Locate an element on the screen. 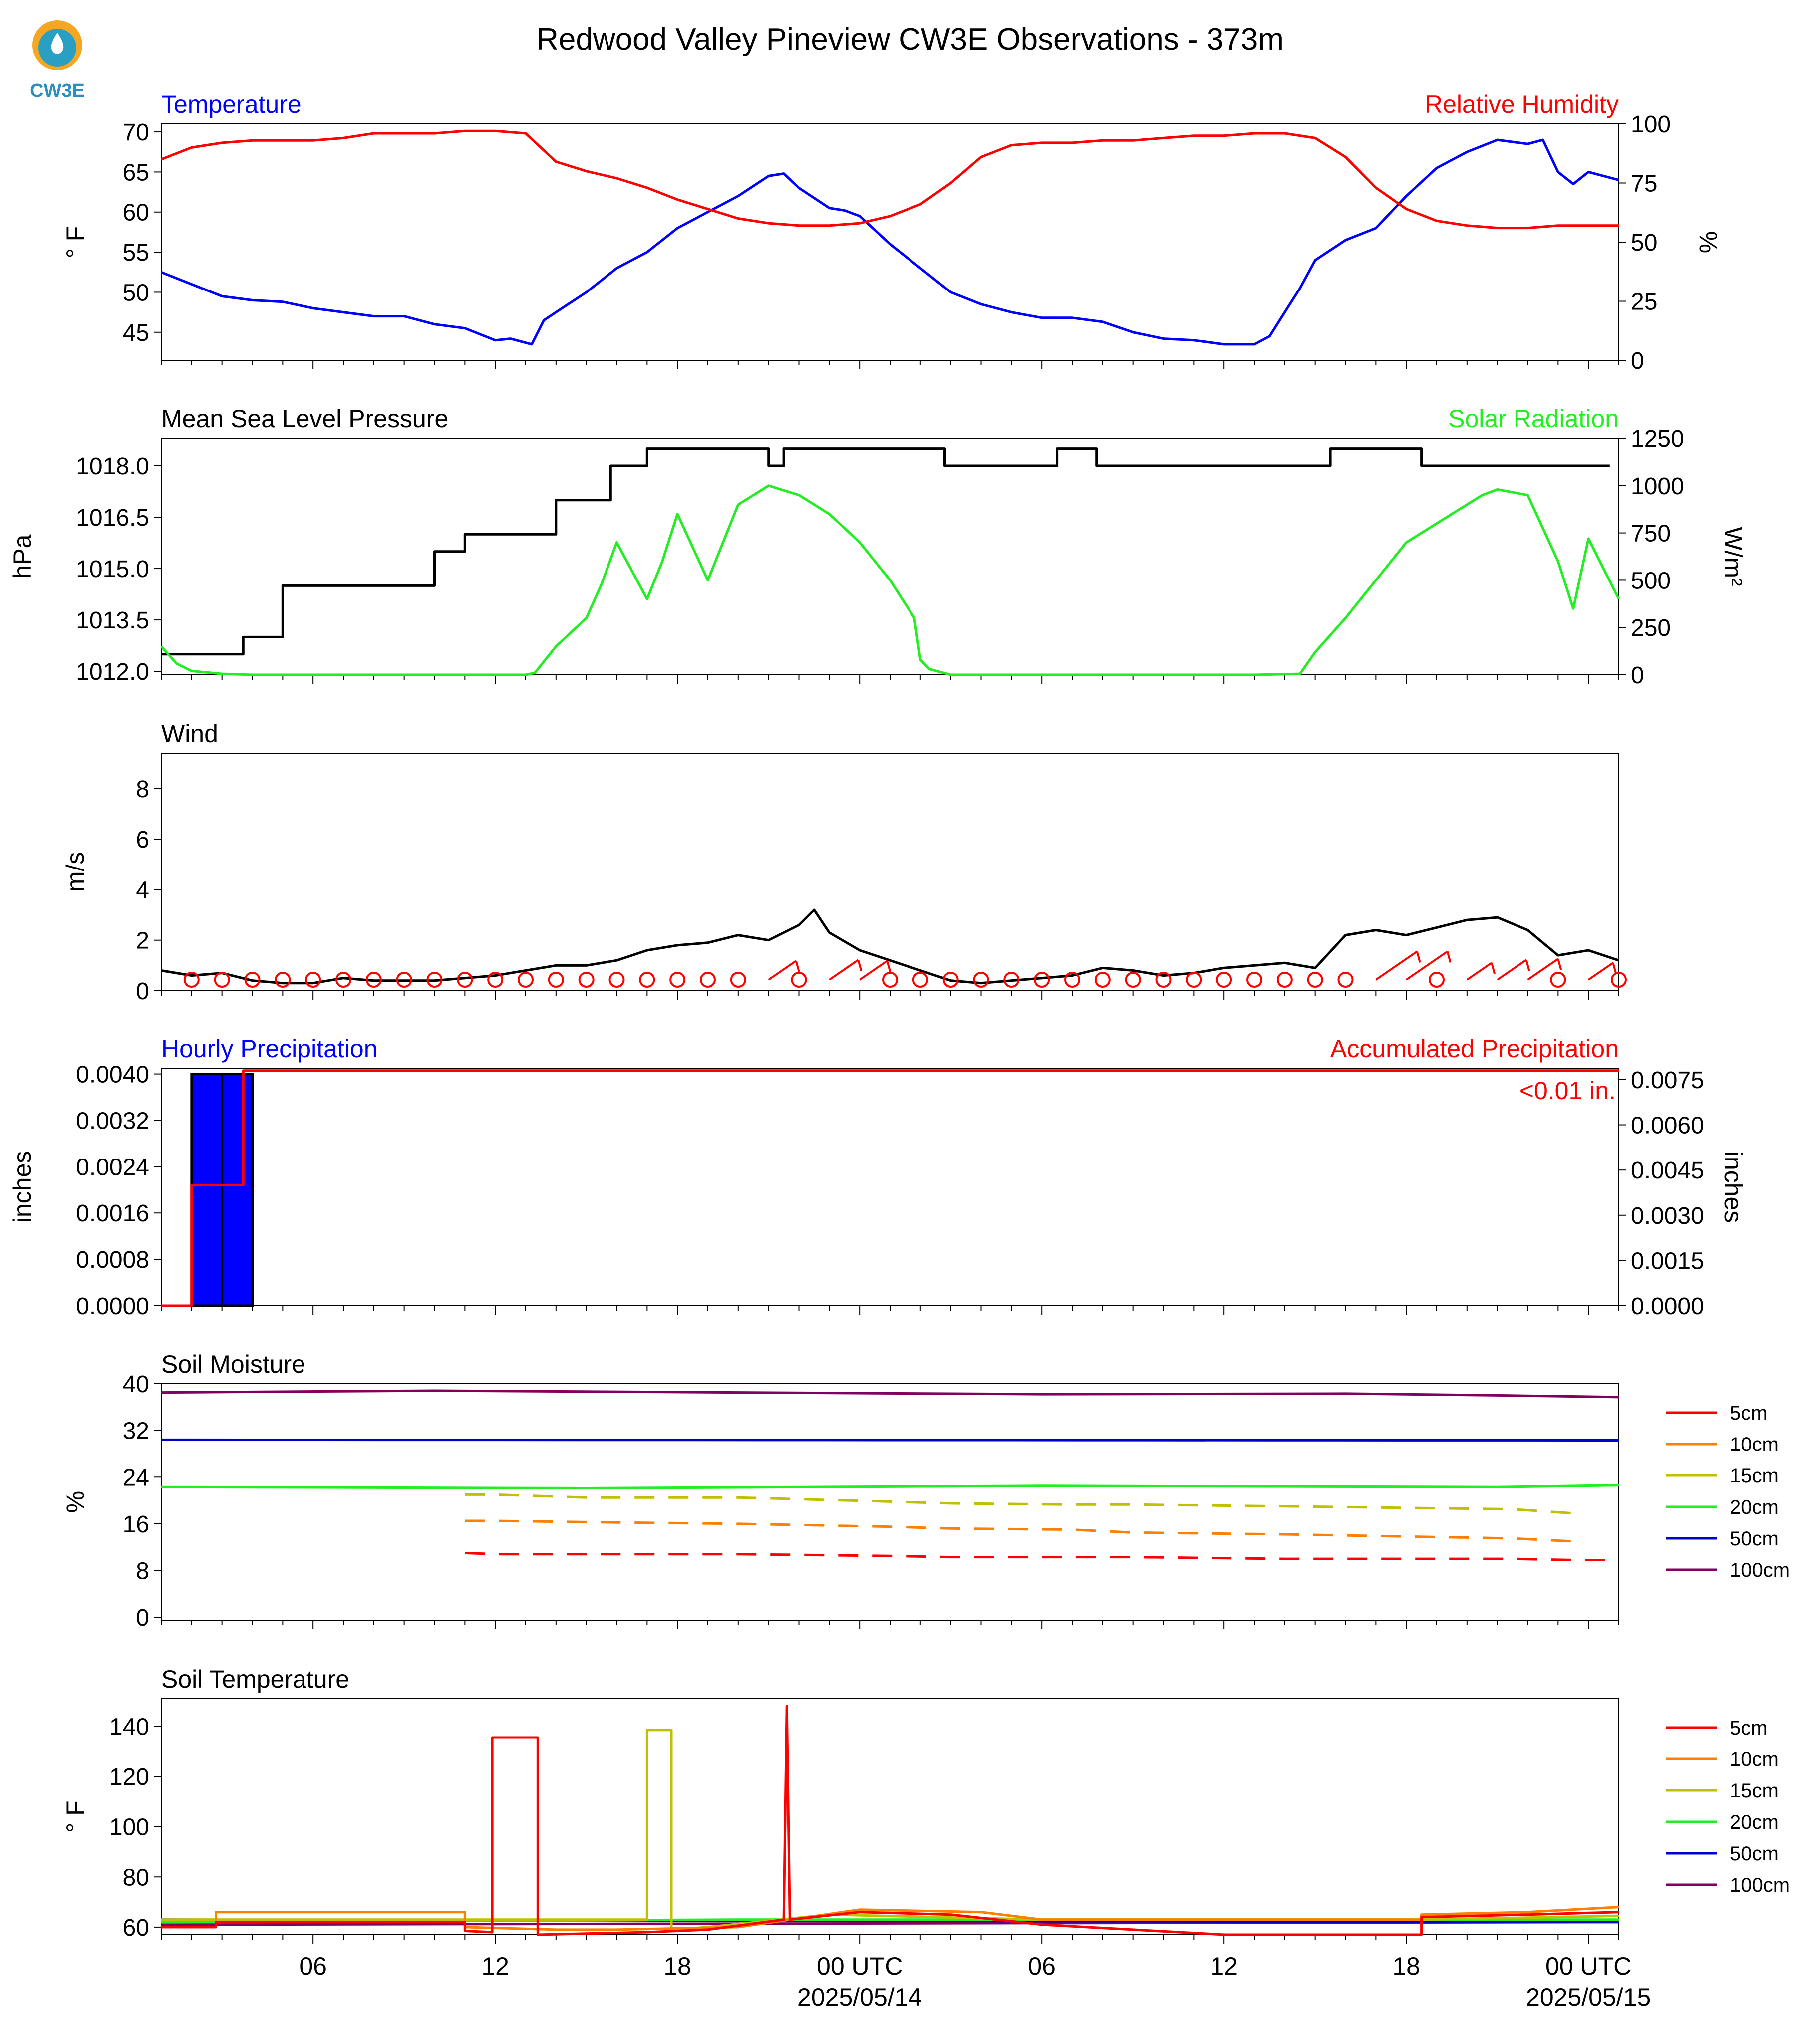 The height and width of the screenshot is (2028, 1820). series-wind-barbs is located at coordinates (905, 969).